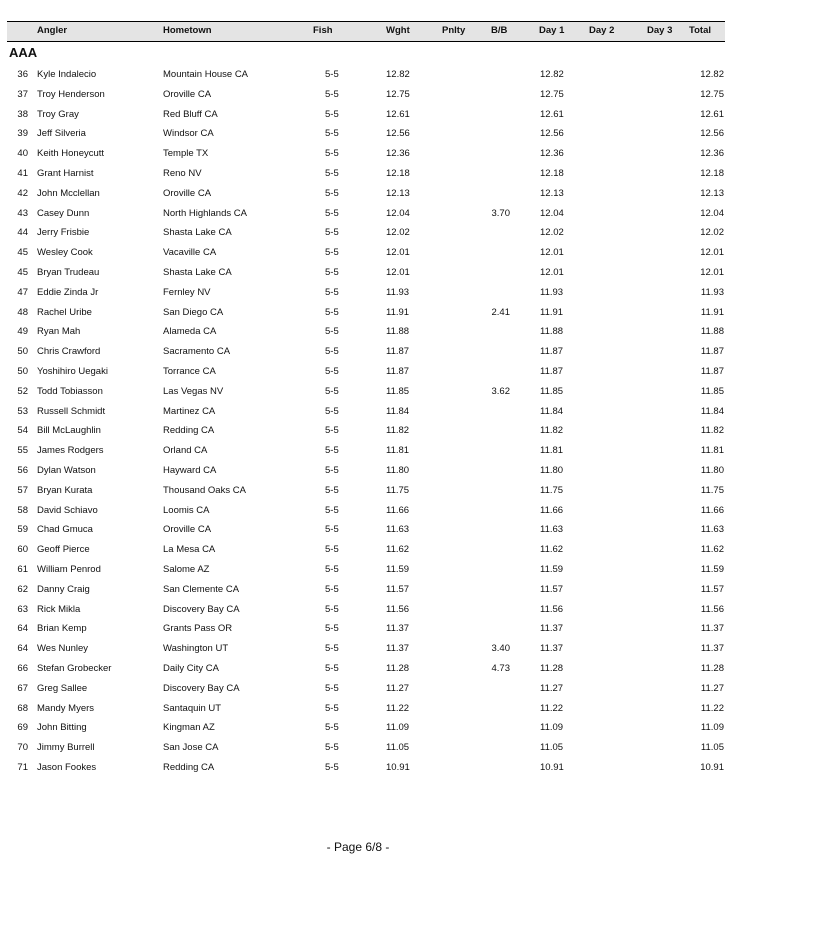 This screenshot has height=952, width=813. What do you see at coordinates (22, 569) in the screenshot?
I see `cell-rank: 61` at bounding box center [22, 569].